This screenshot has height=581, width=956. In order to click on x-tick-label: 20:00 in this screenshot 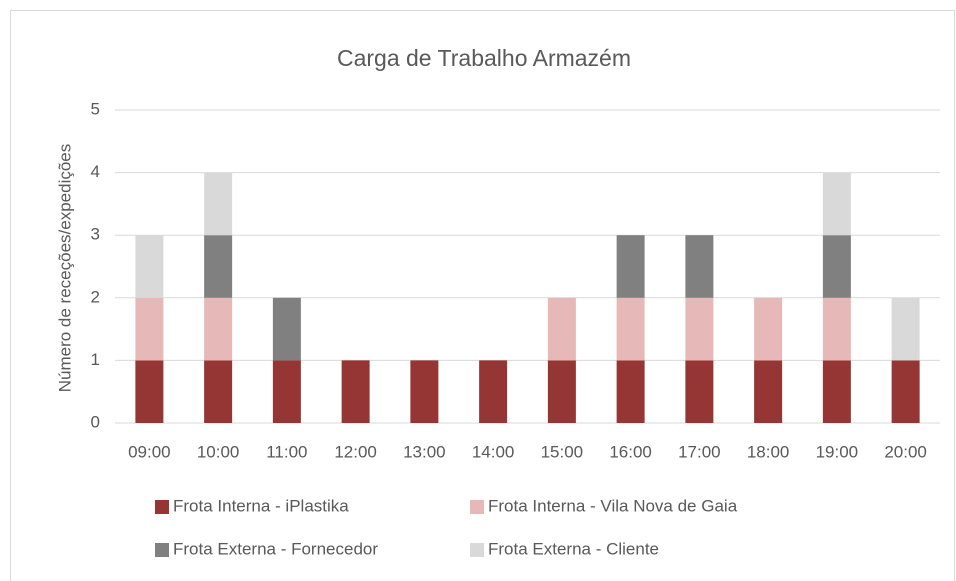, I will do `click(905, 451)`.